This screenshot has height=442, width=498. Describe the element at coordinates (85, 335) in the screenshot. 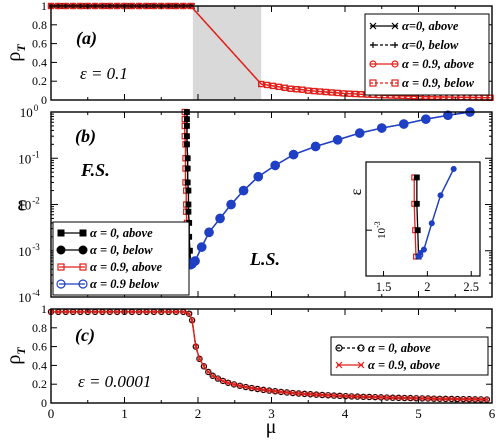

I see `panel-label: (c)` at that location.